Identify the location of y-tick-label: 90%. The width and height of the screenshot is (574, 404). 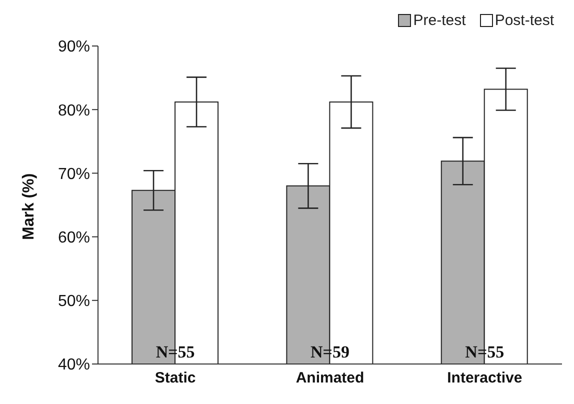
(74, 47).